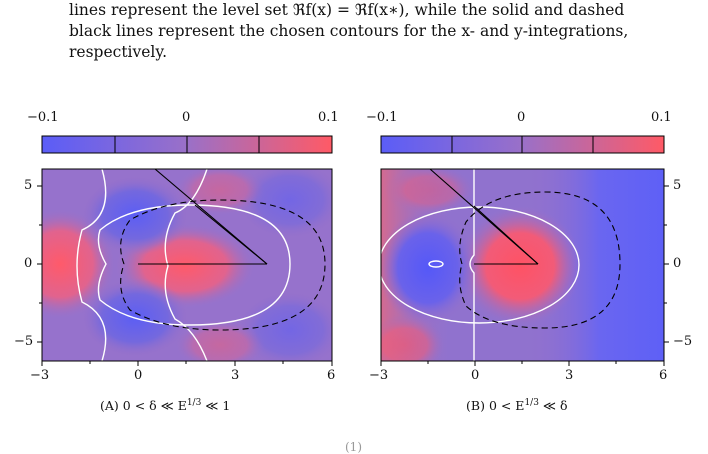 Image resolution: width=708 pixels, height=454 pixels. What do you see at coordinates (663, 375) in the screenshot?
I see `x-tick-b-3: 6` at bounding box center [663, 375].